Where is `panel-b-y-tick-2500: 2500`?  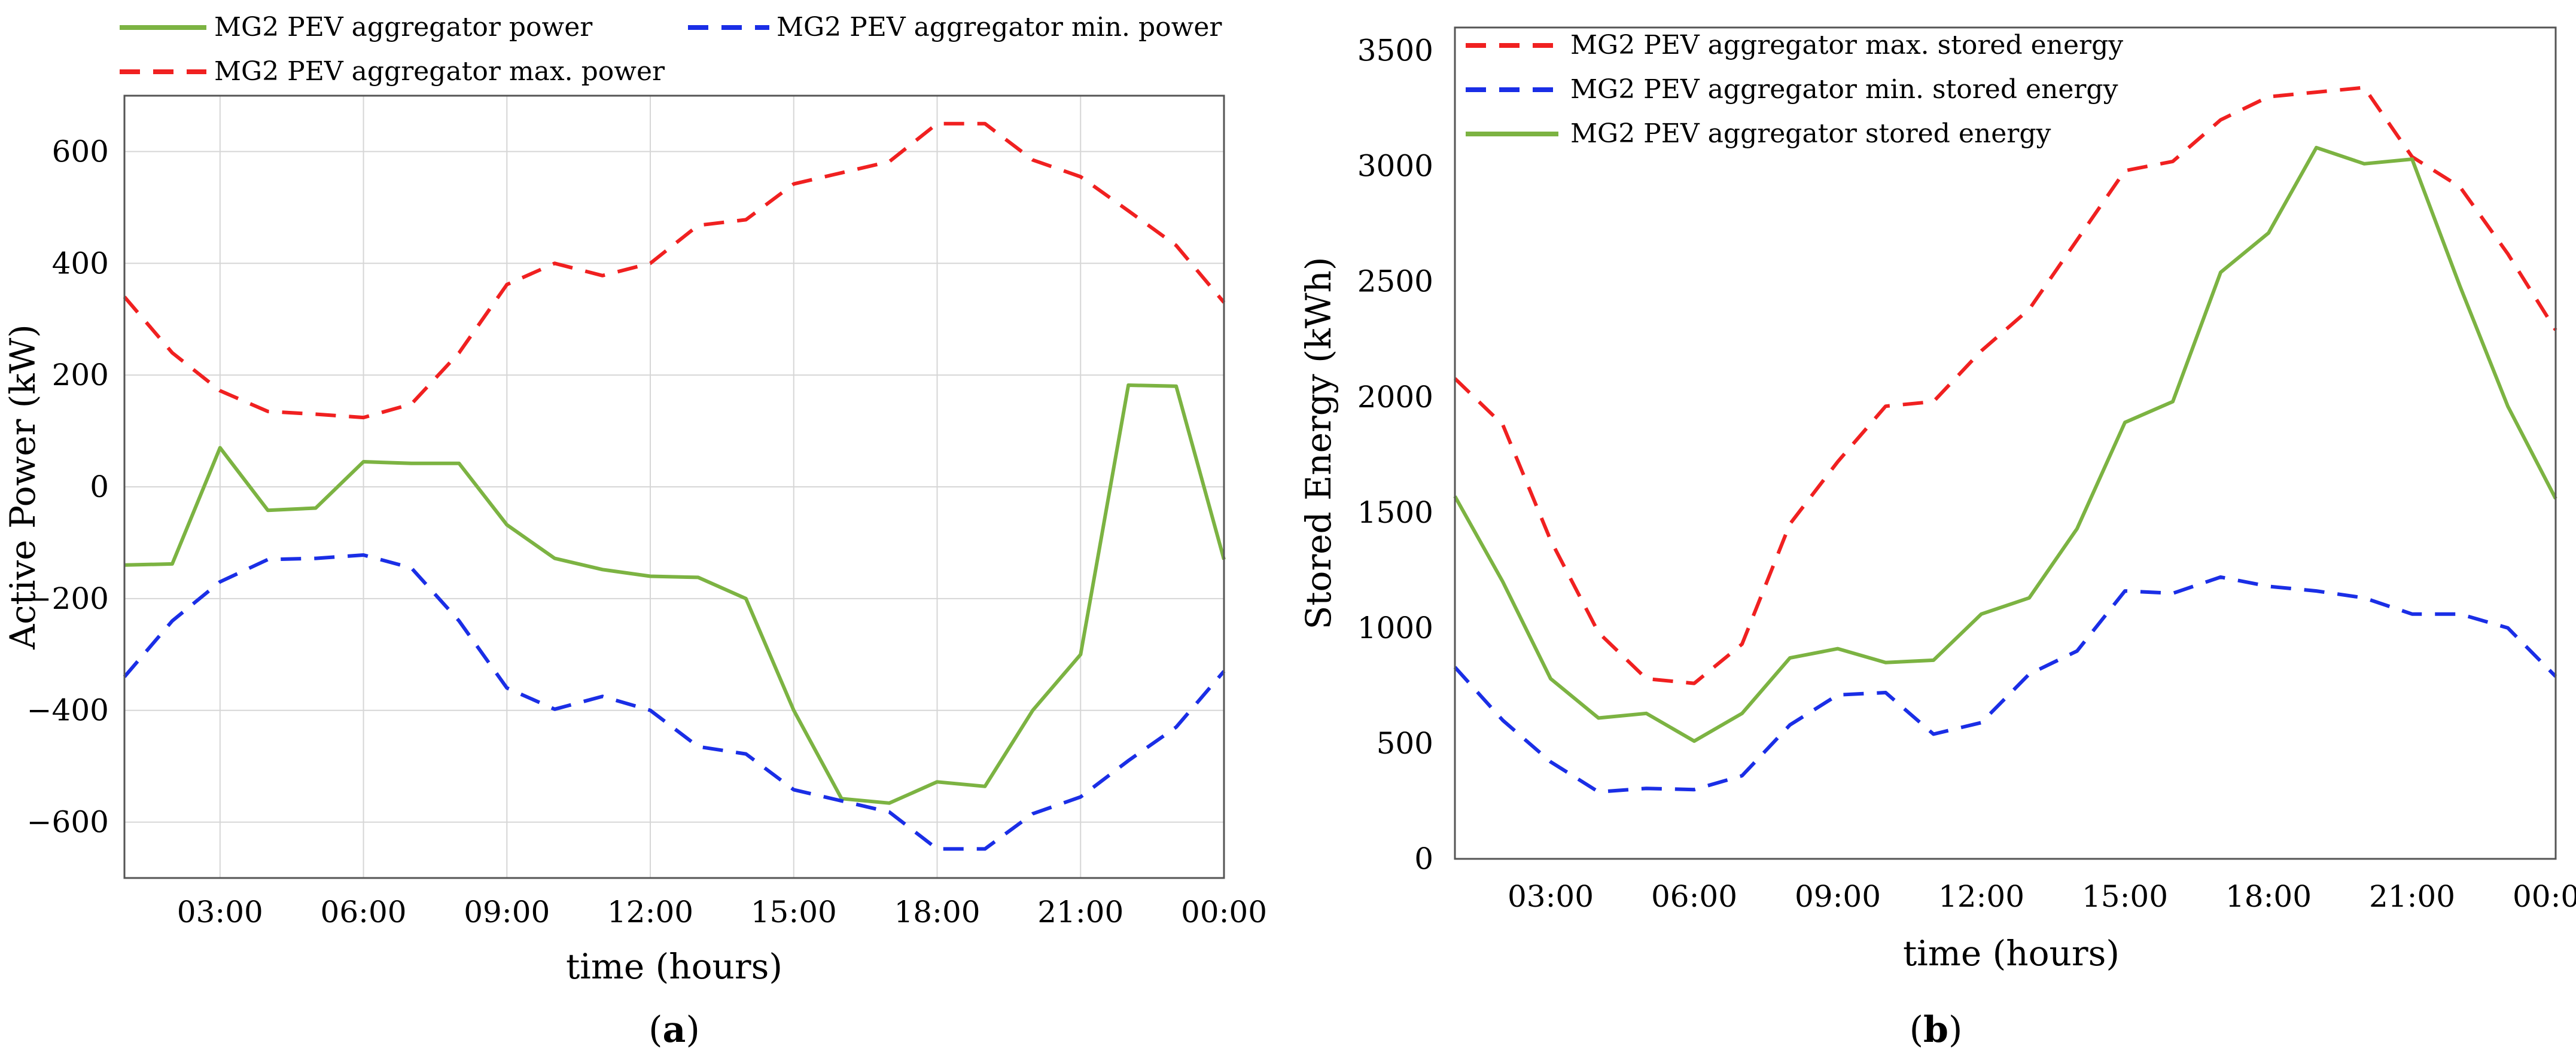
panel-b-y-tick-2500: 2500 is located at coordinates (1395, 281).